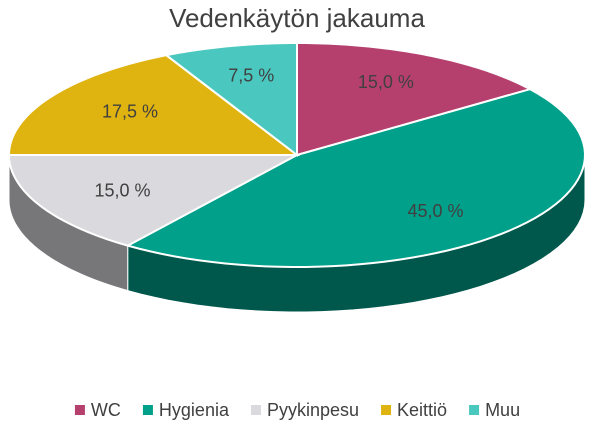 The width and height of the screenshot is (595, 429). Describe the element at coordinates (502, 410) in the screenshot. I see `legend-label: Muu` at that location.